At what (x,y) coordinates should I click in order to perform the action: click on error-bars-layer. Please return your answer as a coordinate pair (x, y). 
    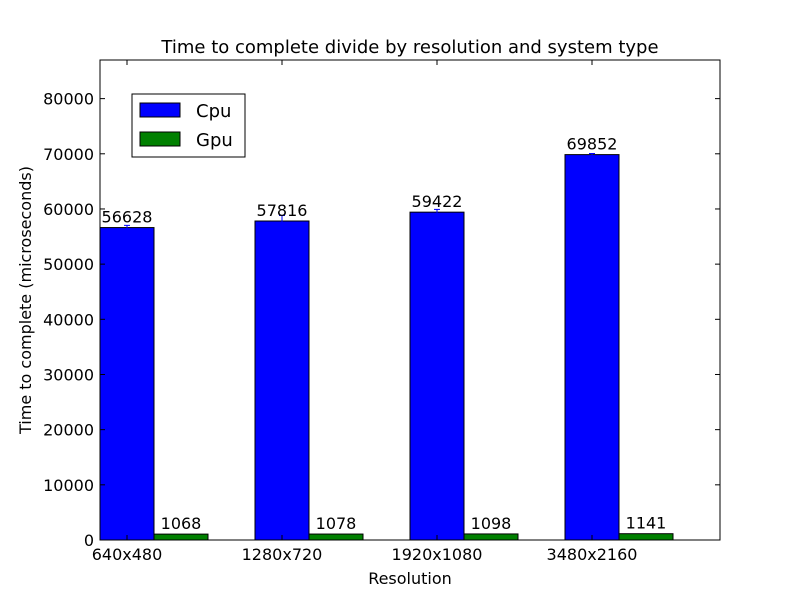
    Looking at the image, I should click on (359, 192).